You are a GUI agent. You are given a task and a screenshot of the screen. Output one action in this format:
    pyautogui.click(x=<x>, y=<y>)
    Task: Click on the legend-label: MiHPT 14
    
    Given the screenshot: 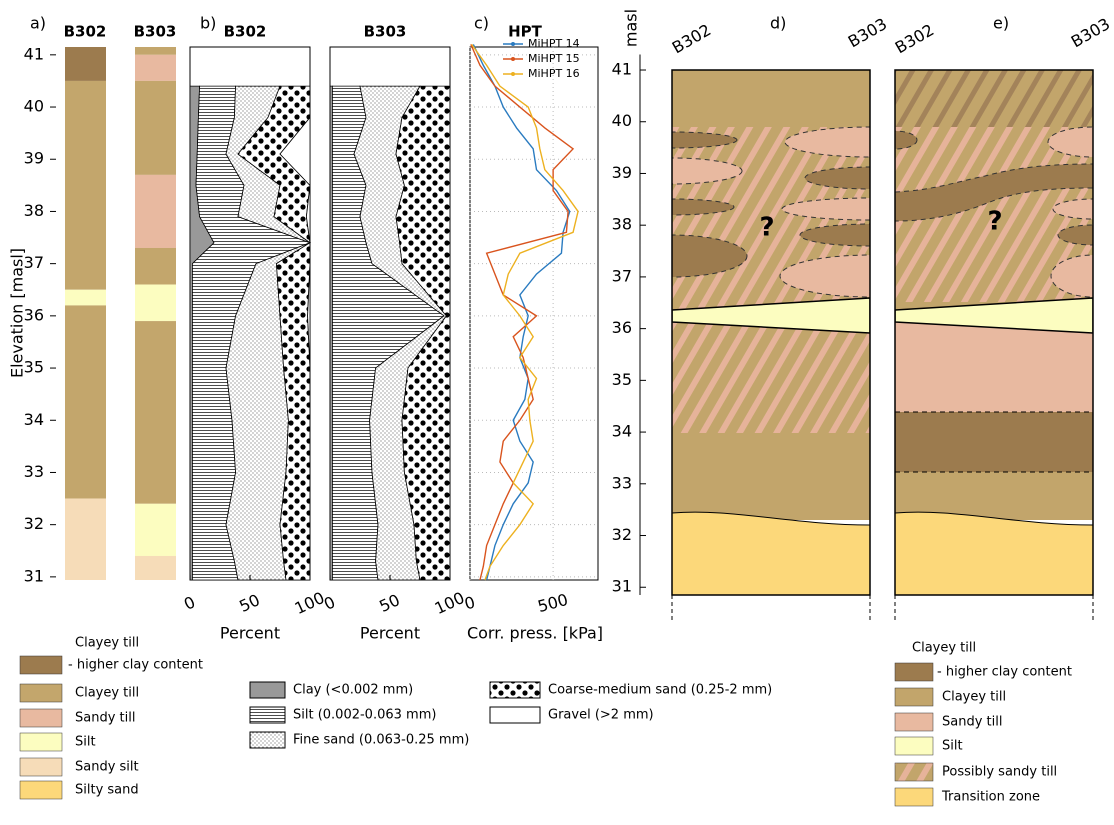 What is the action you would take?
    pyautogui.click(x=554, y=43)
    